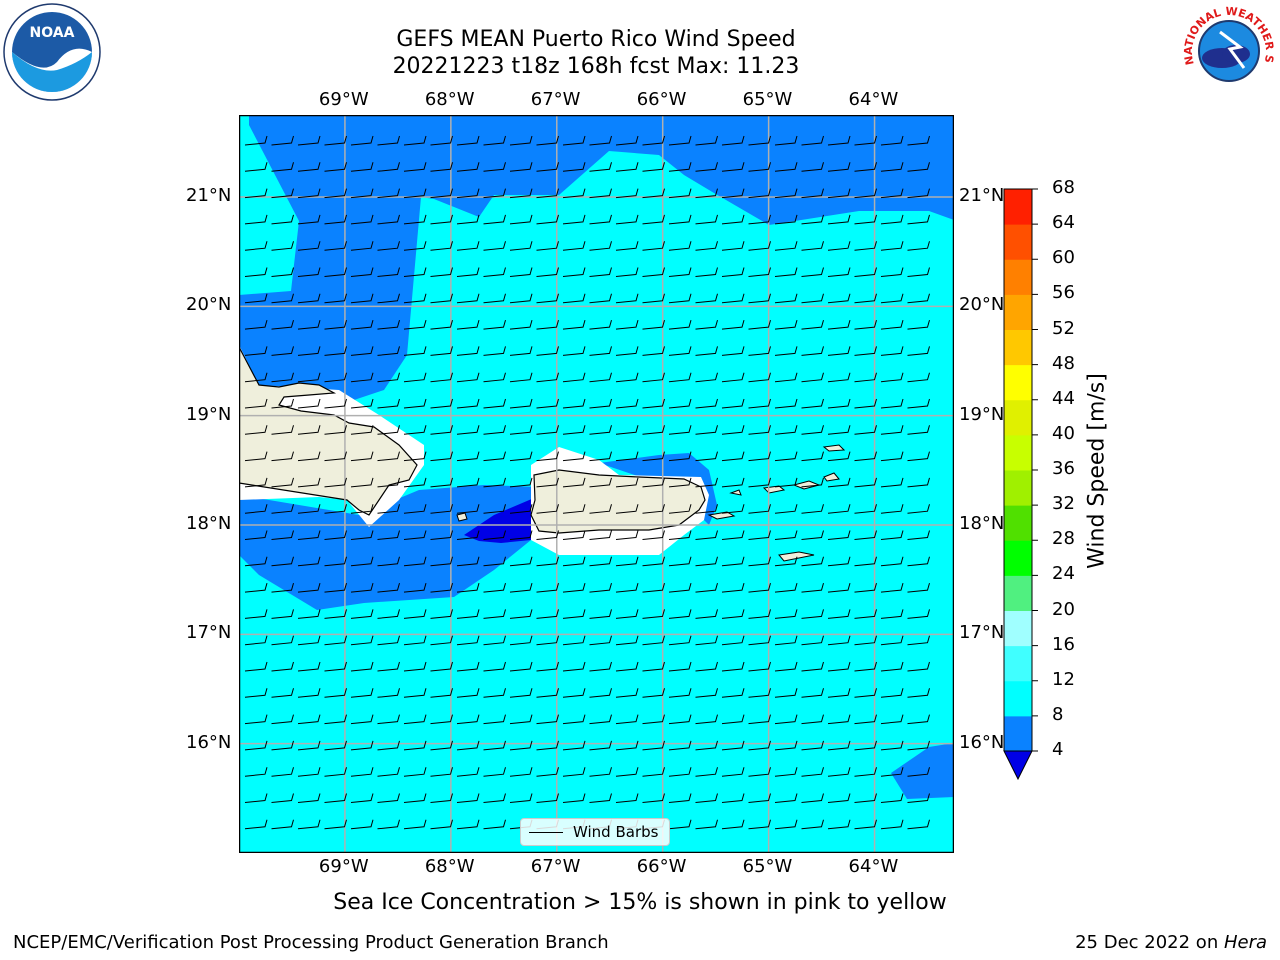 The image size is (1280, 960). I want to click on lat-tick-rgt-0: 21°N, so click(982, 195).